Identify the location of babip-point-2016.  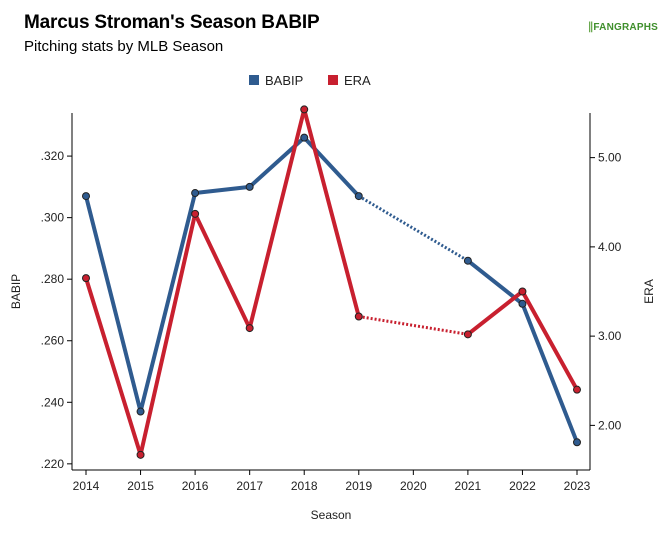
(195, 193).